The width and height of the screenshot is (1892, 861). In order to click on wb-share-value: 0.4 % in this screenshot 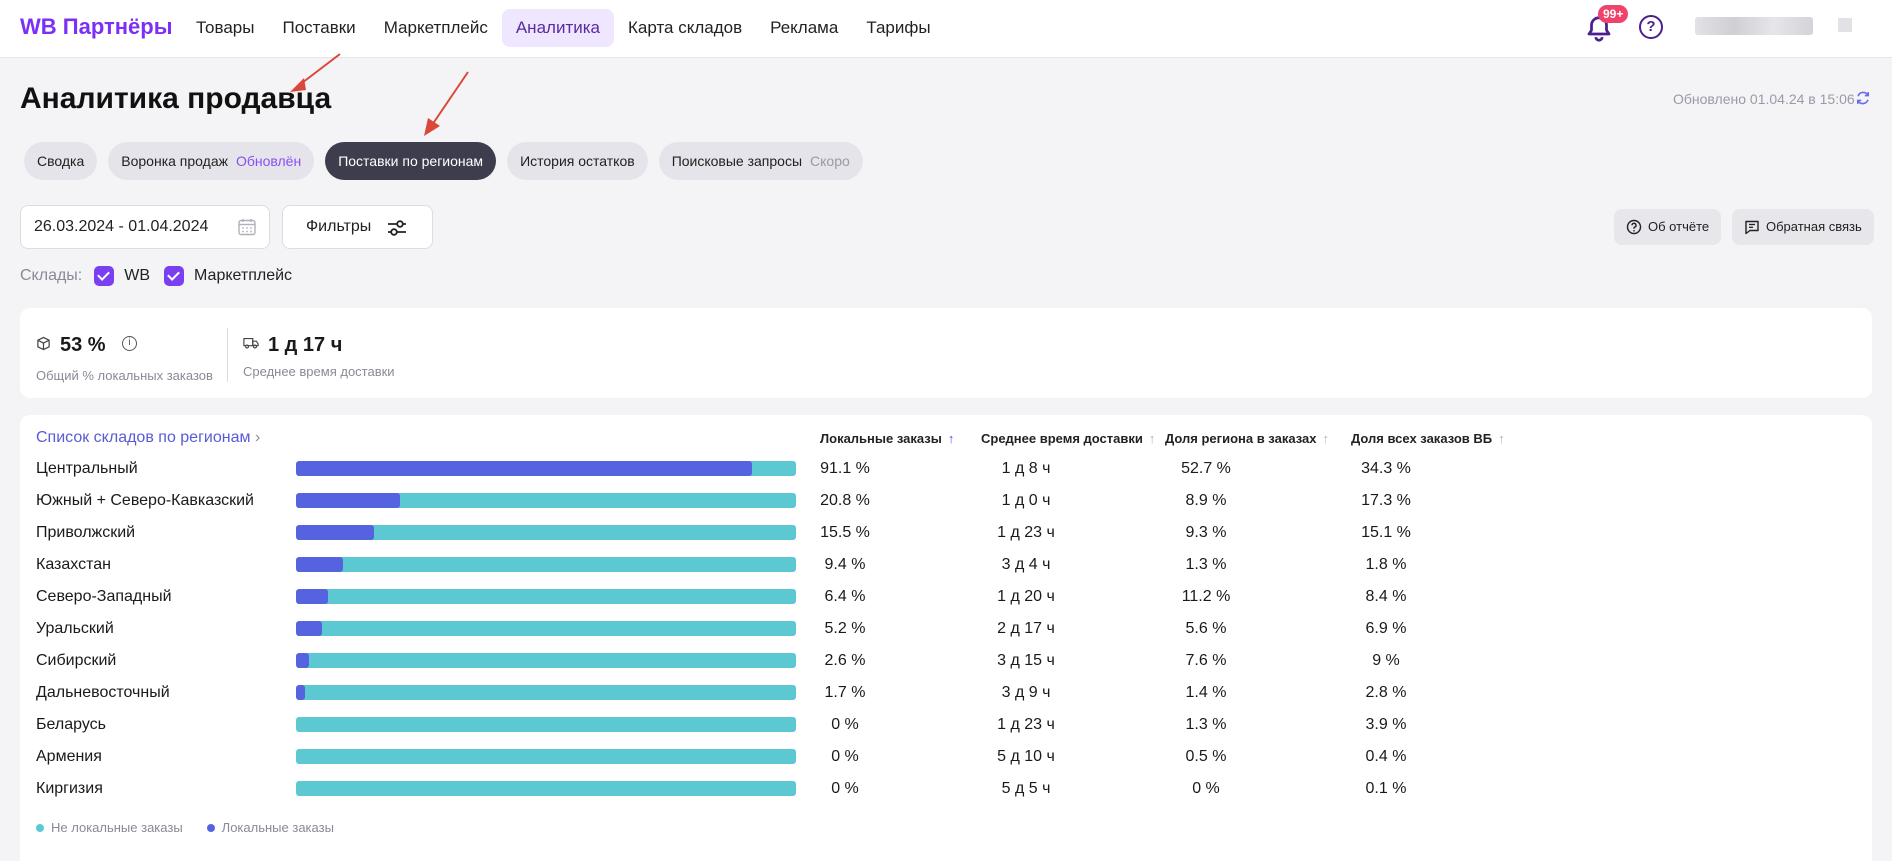, I will do `click(1386, 756)`.